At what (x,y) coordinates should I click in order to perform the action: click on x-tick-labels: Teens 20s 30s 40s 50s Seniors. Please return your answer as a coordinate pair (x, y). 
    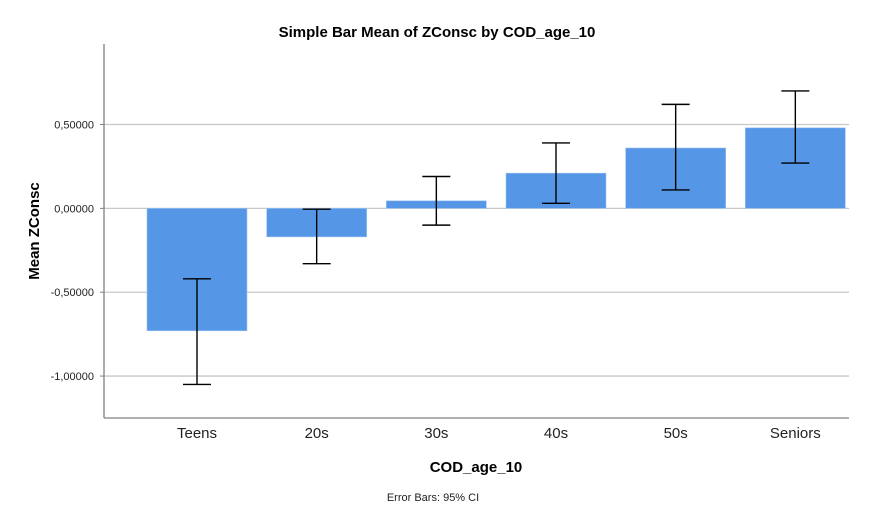
    Looking at the image, I should click on (499, 433).